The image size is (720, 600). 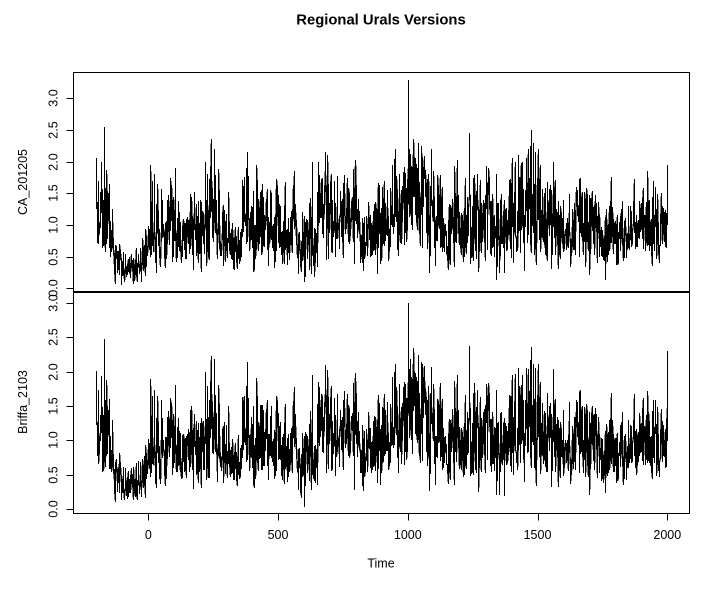 What do you see at coordinates (23, 182) in the screenshot?
I see `svg-text: CA_201205` at bounding box center [23, 182].